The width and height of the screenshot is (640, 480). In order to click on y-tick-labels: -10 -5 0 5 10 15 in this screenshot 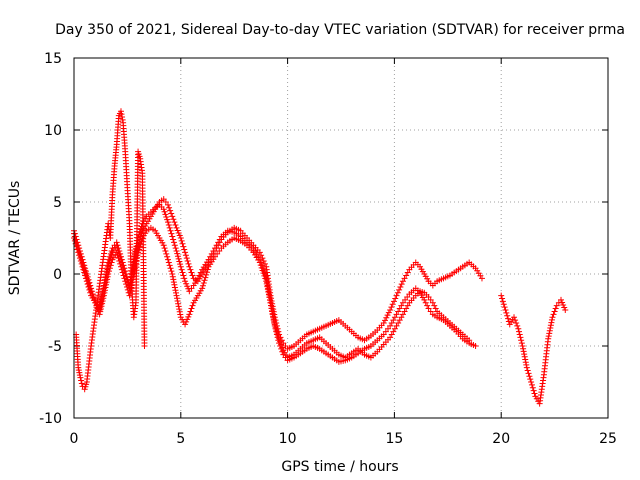, I will do `click(50, 239)`.